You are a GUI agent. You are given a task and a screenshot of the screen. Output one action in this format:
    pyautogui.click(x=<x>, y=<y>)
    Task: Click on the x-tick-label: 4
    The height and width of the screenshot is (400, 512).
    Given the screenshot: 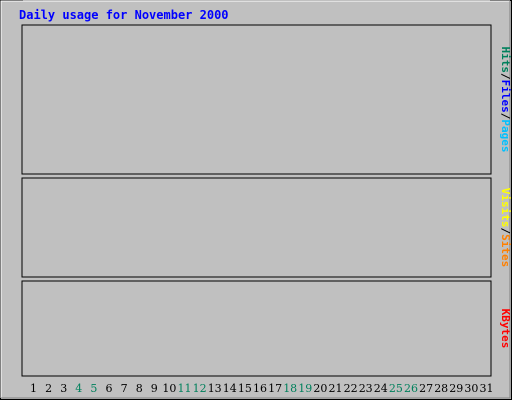 What is the action you would take?
    pyautogui.click(x=78, y=388)
    